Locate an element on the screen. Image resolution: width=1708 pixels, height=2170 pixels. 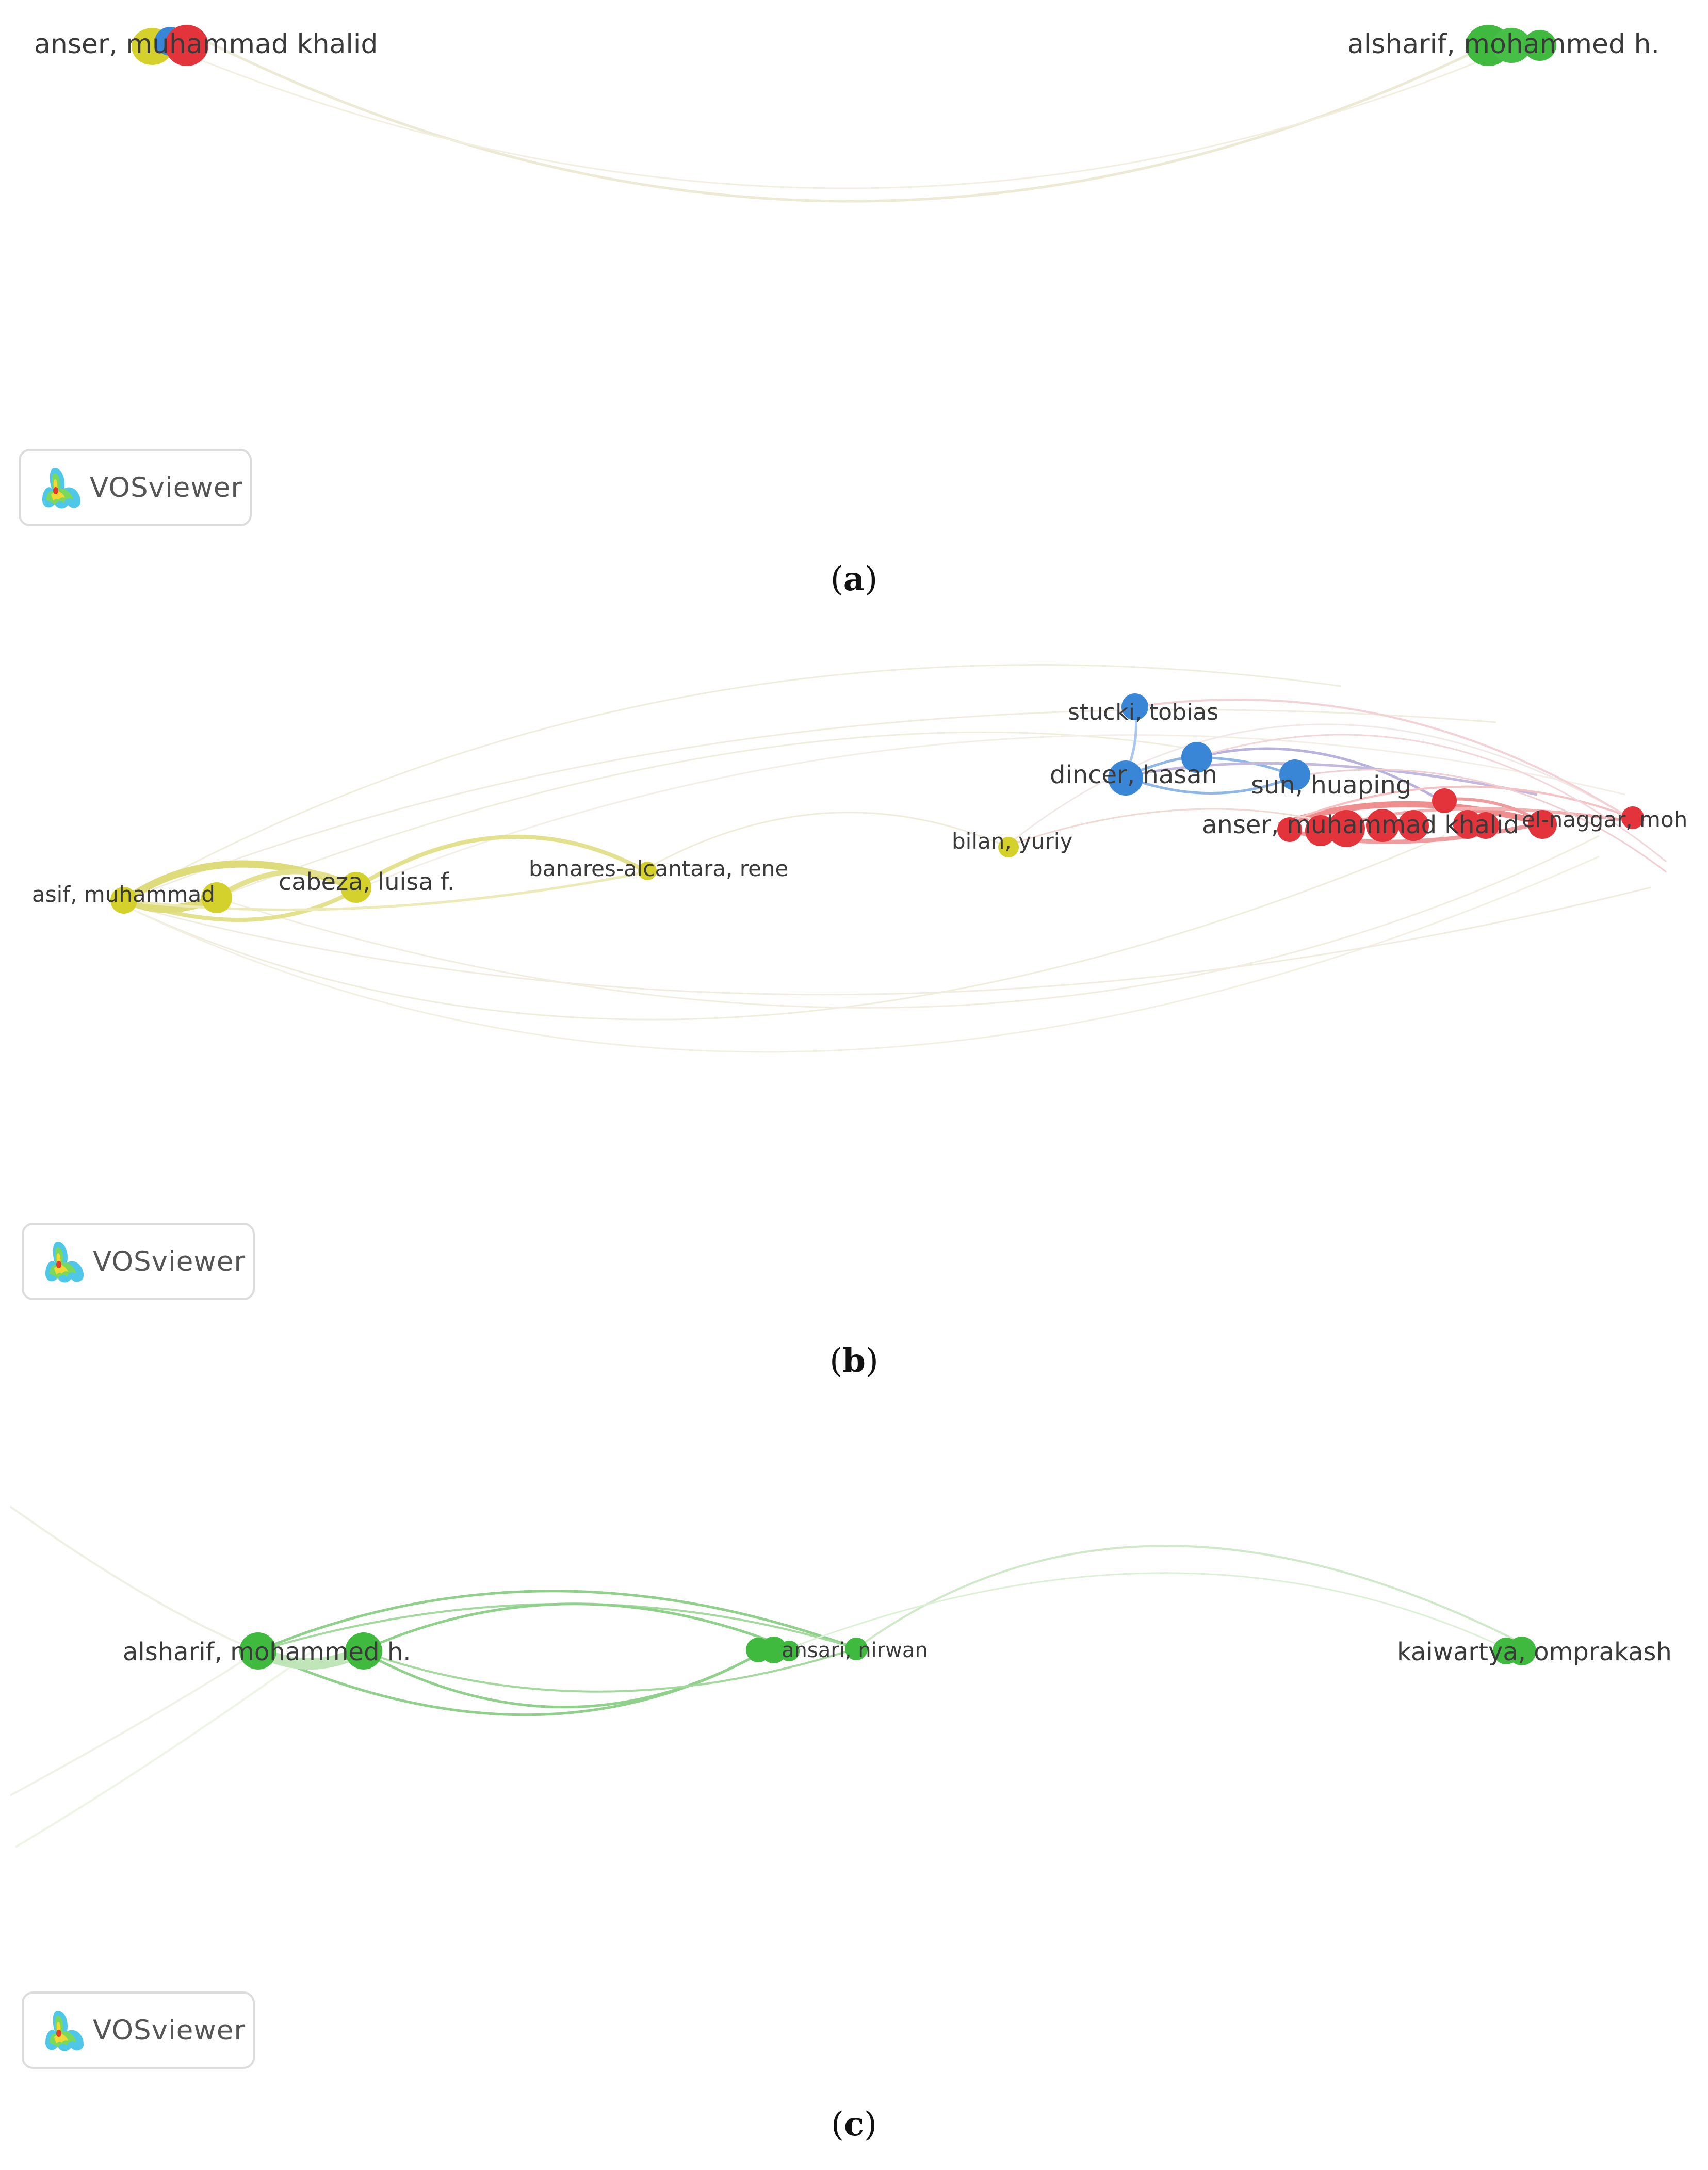
node-label: asif, muhammad is located at coordinates (123, 894).